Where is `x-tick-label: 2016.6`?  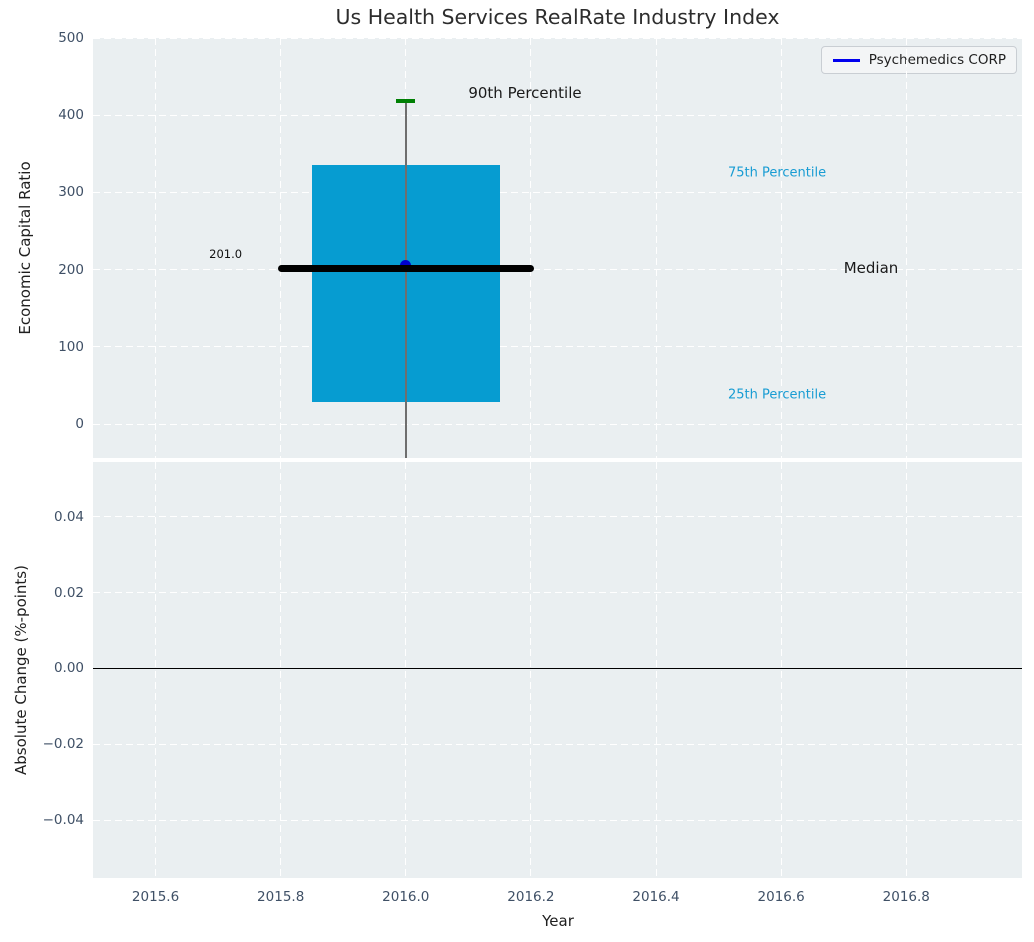 x-tick-label: 2016.6 is located at coordinates (781, 897).